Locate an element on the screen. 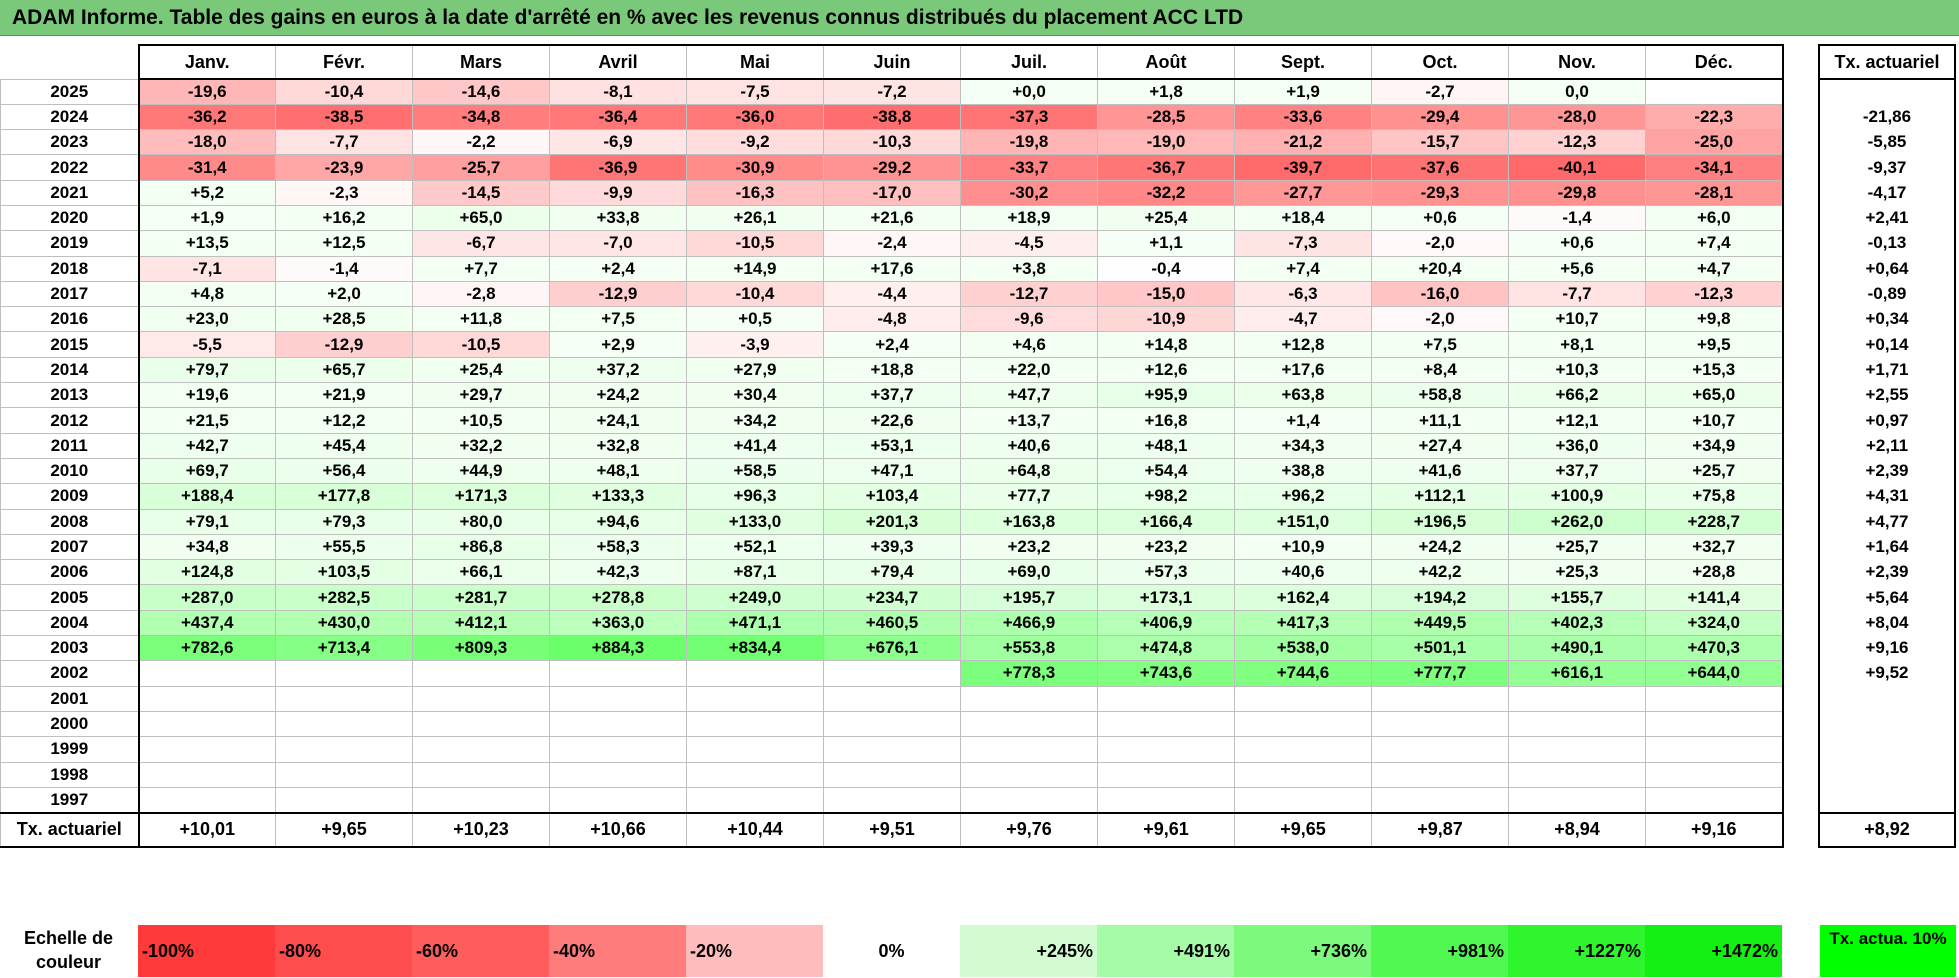 The width and height of the screenshot is (1959, 978). value-cell: +42,2 is located at coordinates (1440, 572).